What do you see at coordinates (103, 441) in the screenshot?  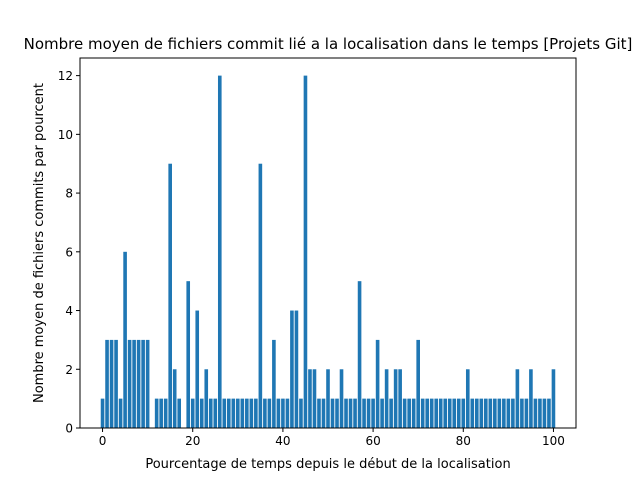 I see `x-tick-label: 0` at bounding box center [103, 441].